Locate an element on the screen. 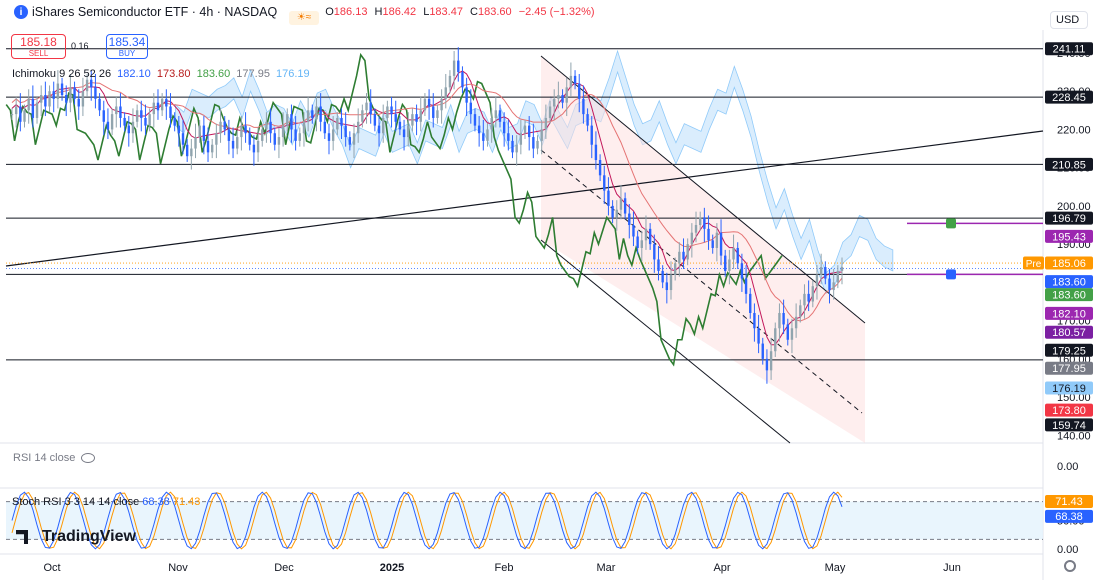 This screenshot has height=586, width=1100. currency-selector: USD is located at coordinates (1069, 20).